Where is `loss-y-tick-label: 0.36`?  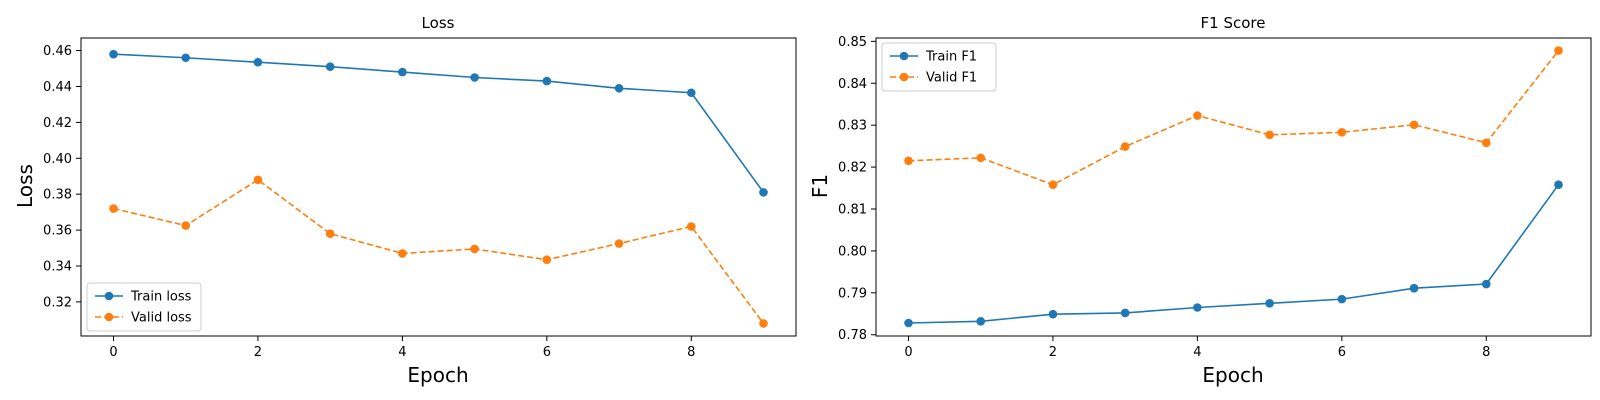
loss-y-tick-label: 0.36 is located at coordinates (57, 231).